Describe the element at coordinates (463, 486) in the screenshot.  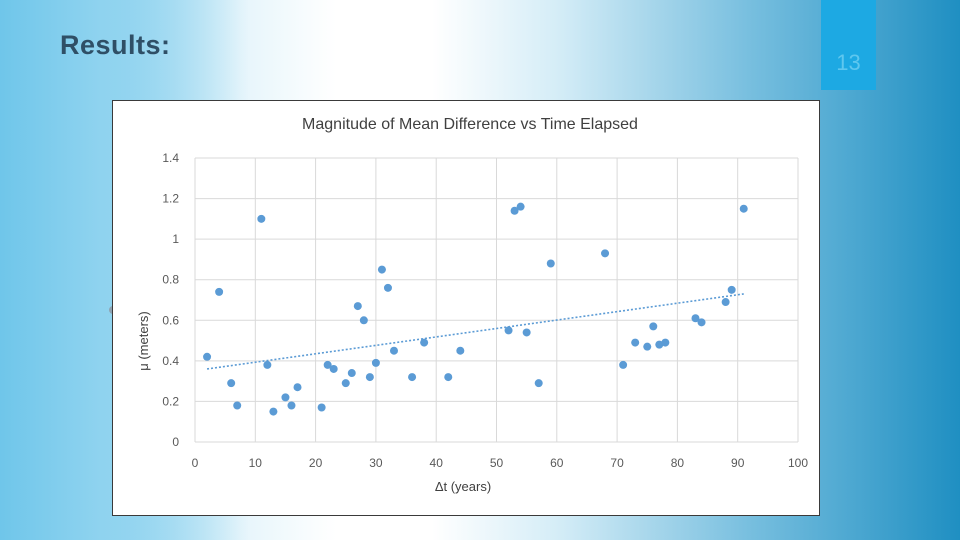
I see `x-axis-label: Δt (years)` at that location.